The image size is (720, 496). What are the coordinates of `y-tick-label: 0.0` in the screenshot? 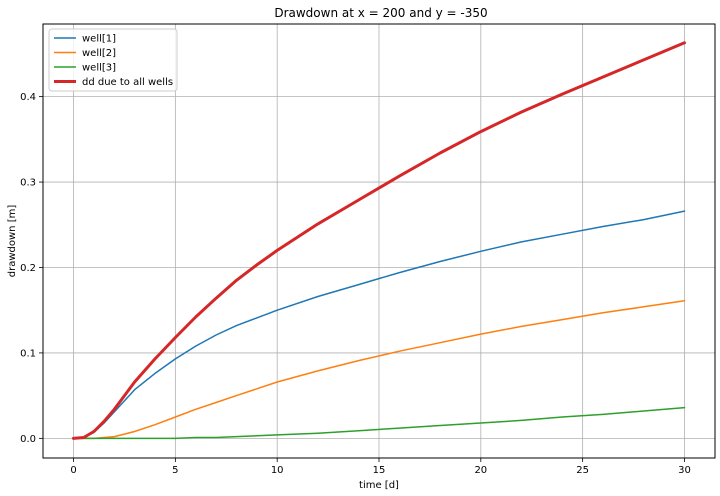 It's located at (28, 439).